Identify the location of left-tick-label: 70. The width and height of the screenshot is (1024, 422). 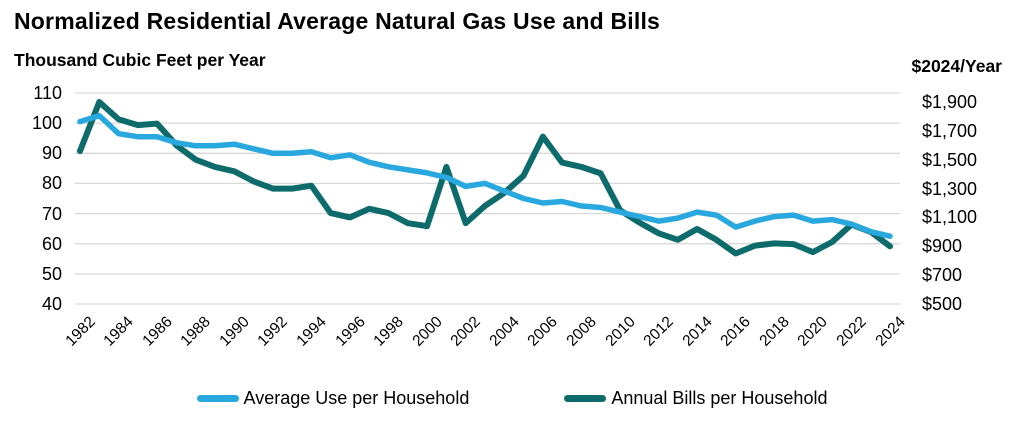
(51, 213).